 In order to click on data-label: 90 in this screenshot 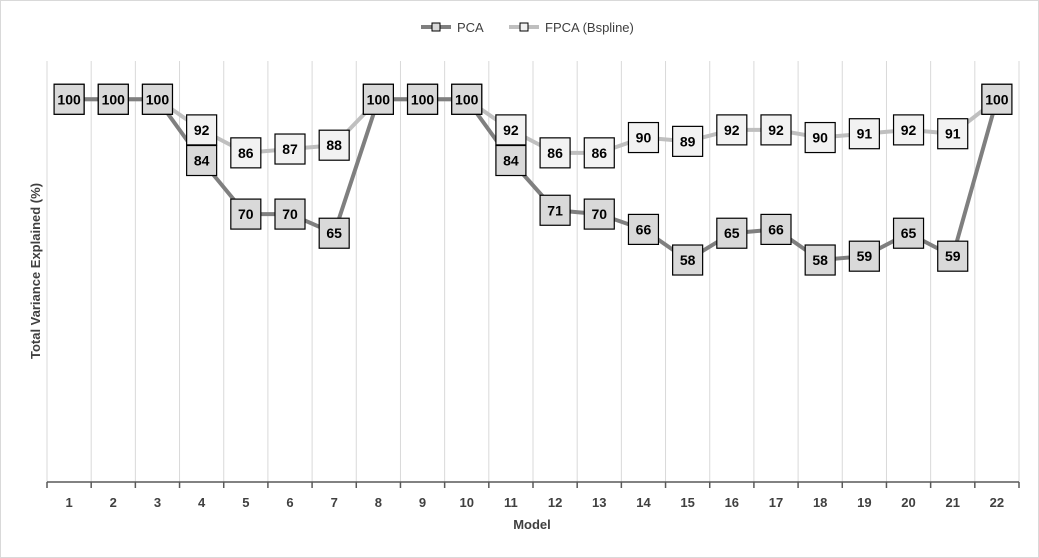, I will do `click(820, 138)`.